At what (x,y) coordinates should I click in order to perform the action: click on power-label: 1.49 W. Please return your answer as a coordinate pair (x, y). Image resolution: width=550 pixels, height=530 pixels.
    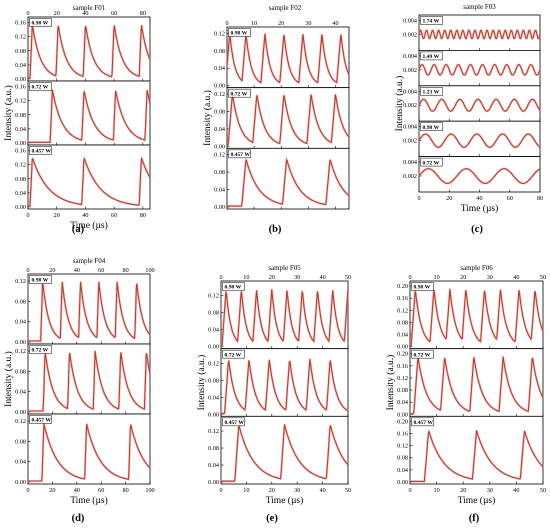
    Looking at the image, I should click on (431, 57).